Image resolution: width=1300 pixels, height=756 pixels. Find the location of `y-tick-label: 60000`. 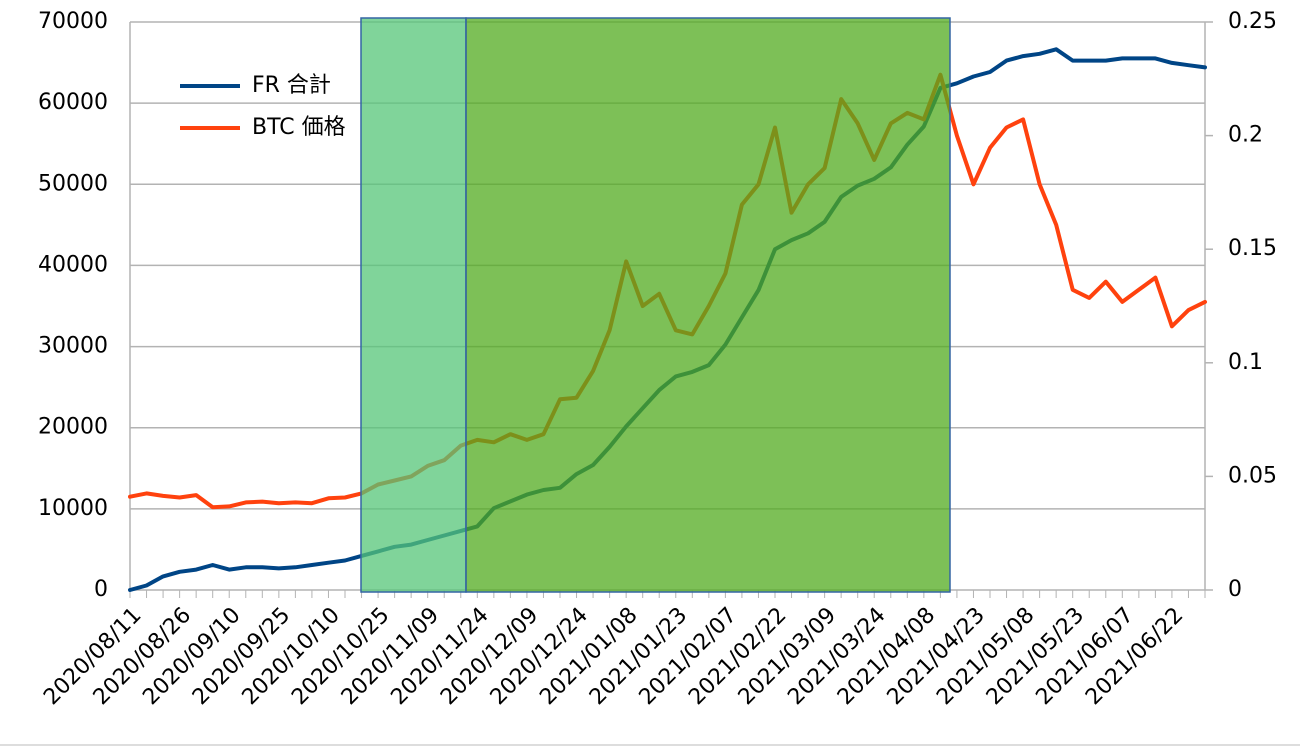

y-tick-label: 60000 is located at coordinates (73, 102).